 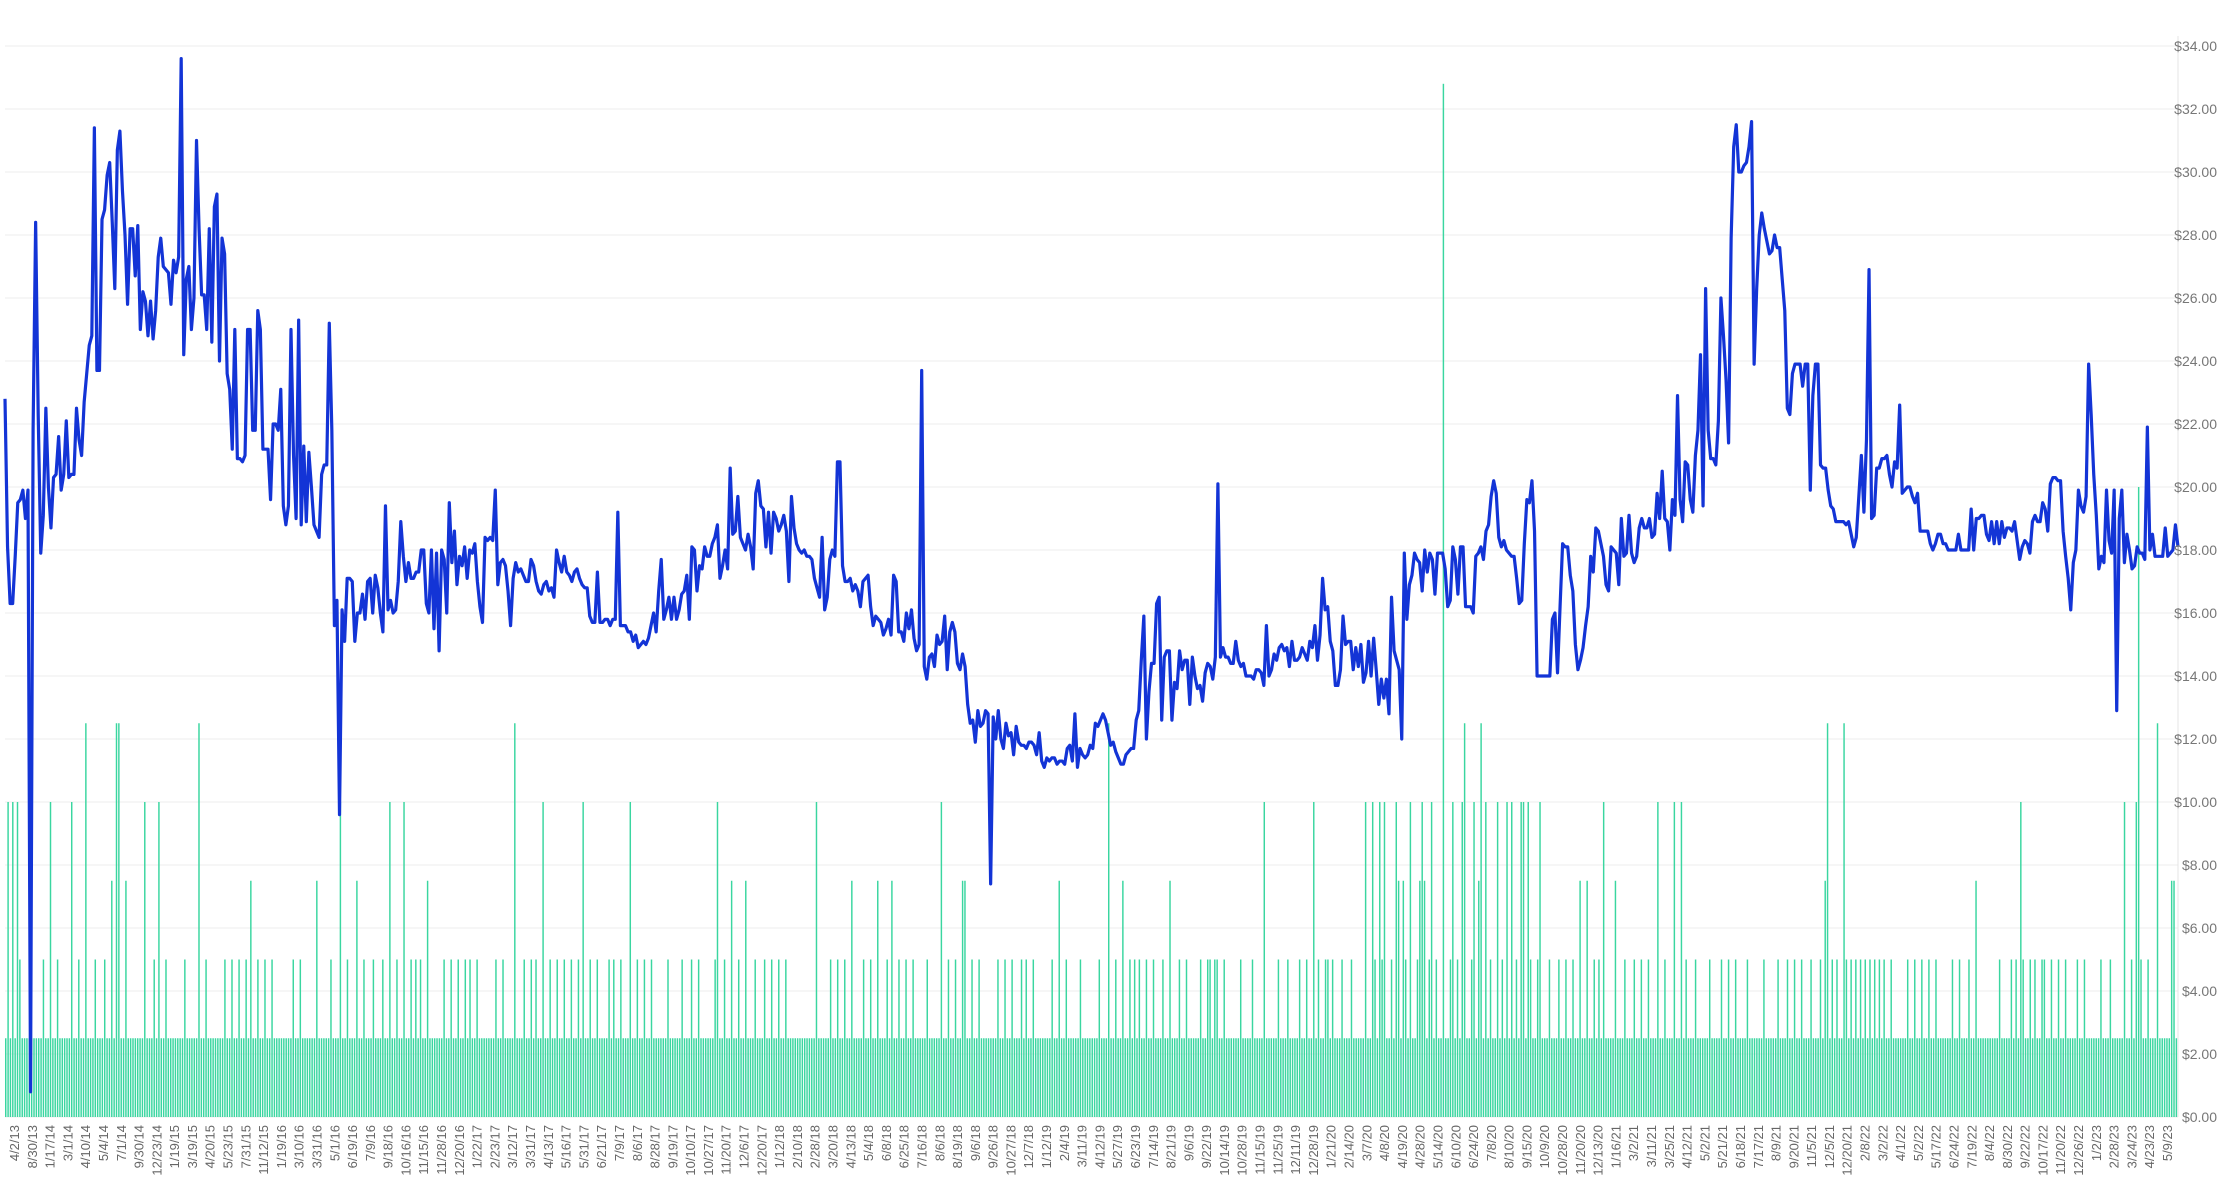 What do you see at coordinates (2195, 802) in the screenshot?
I see `y-tick-label: $10.00` at bounding box center [2195, 802].